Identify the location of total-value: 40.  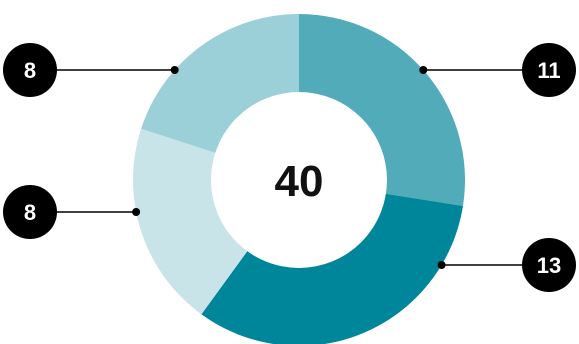
(299, 181).